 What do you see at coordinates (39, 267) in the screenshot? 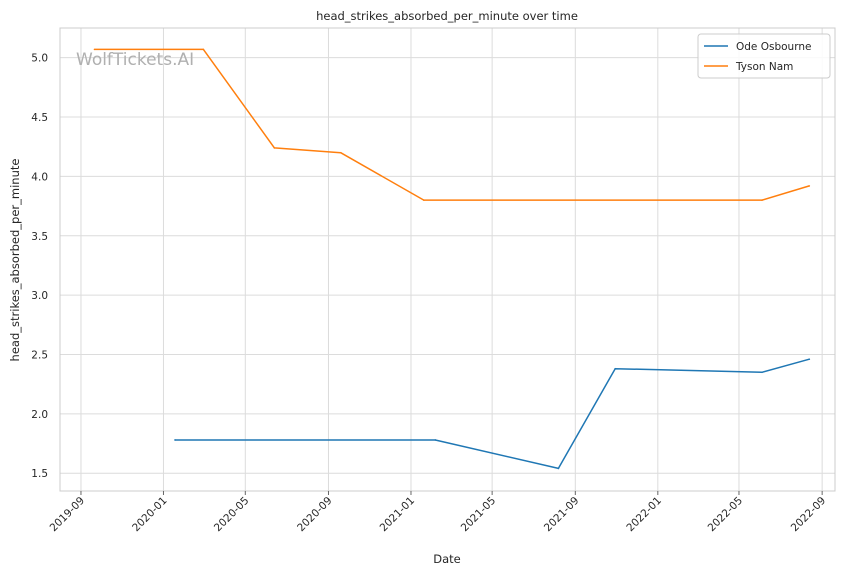
I see `y-axis-ticks: 1.5 2.0 2.5 3.0 3.5 4.0 4.5 5.0` at bounding box center [39, 267].